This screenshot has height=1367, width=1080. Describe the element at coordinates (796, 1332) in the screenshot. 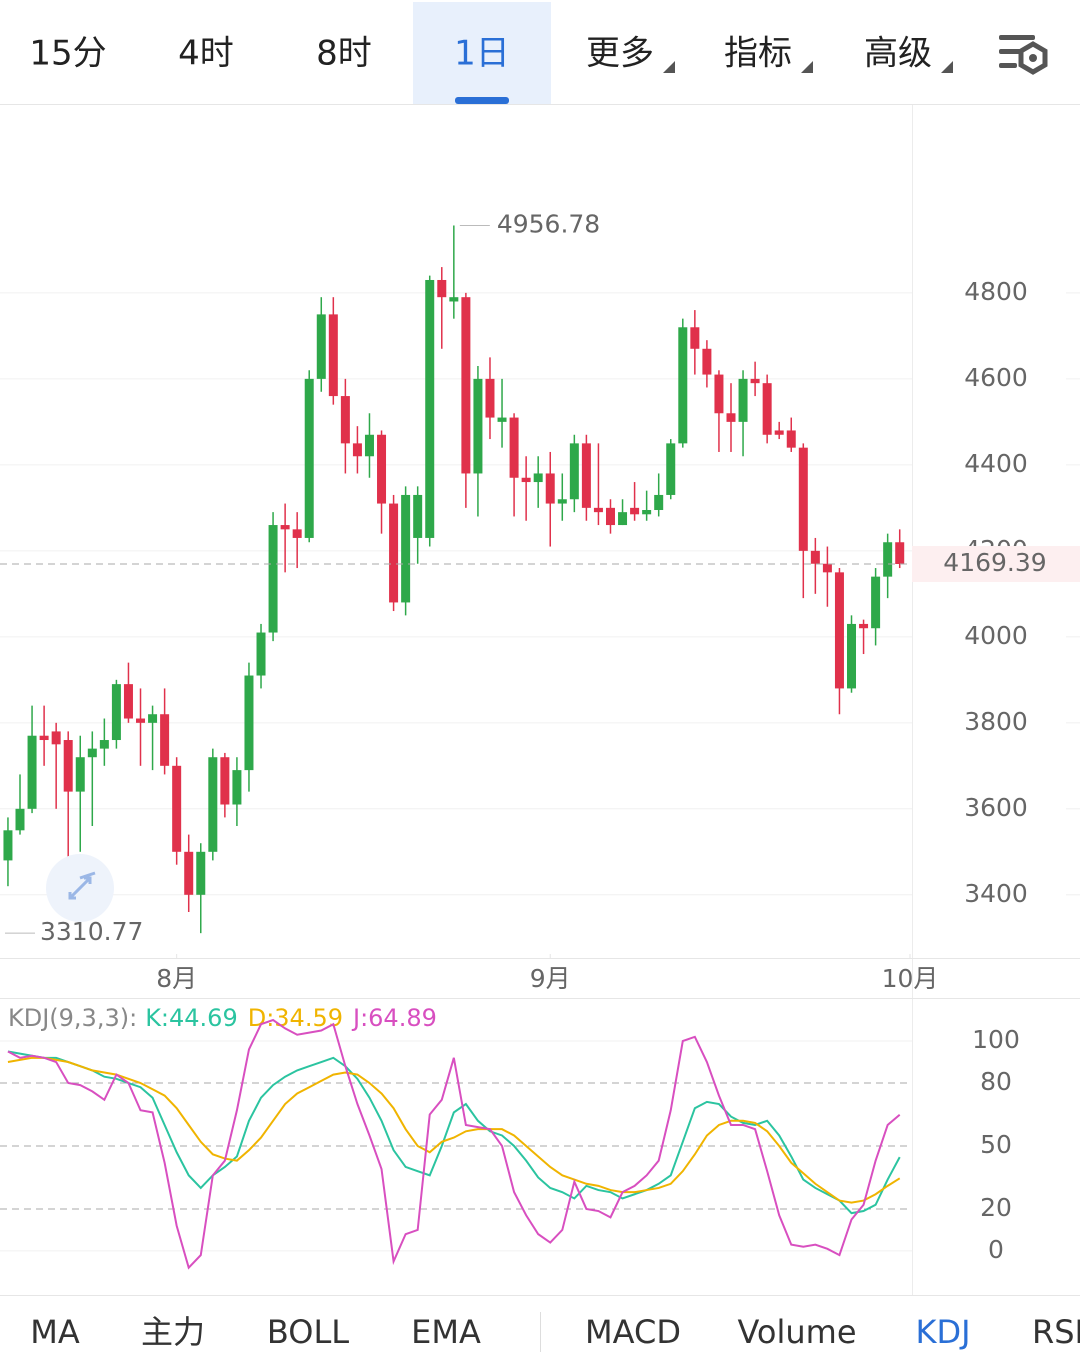

I see `indicator-tab: Volume` at that location.